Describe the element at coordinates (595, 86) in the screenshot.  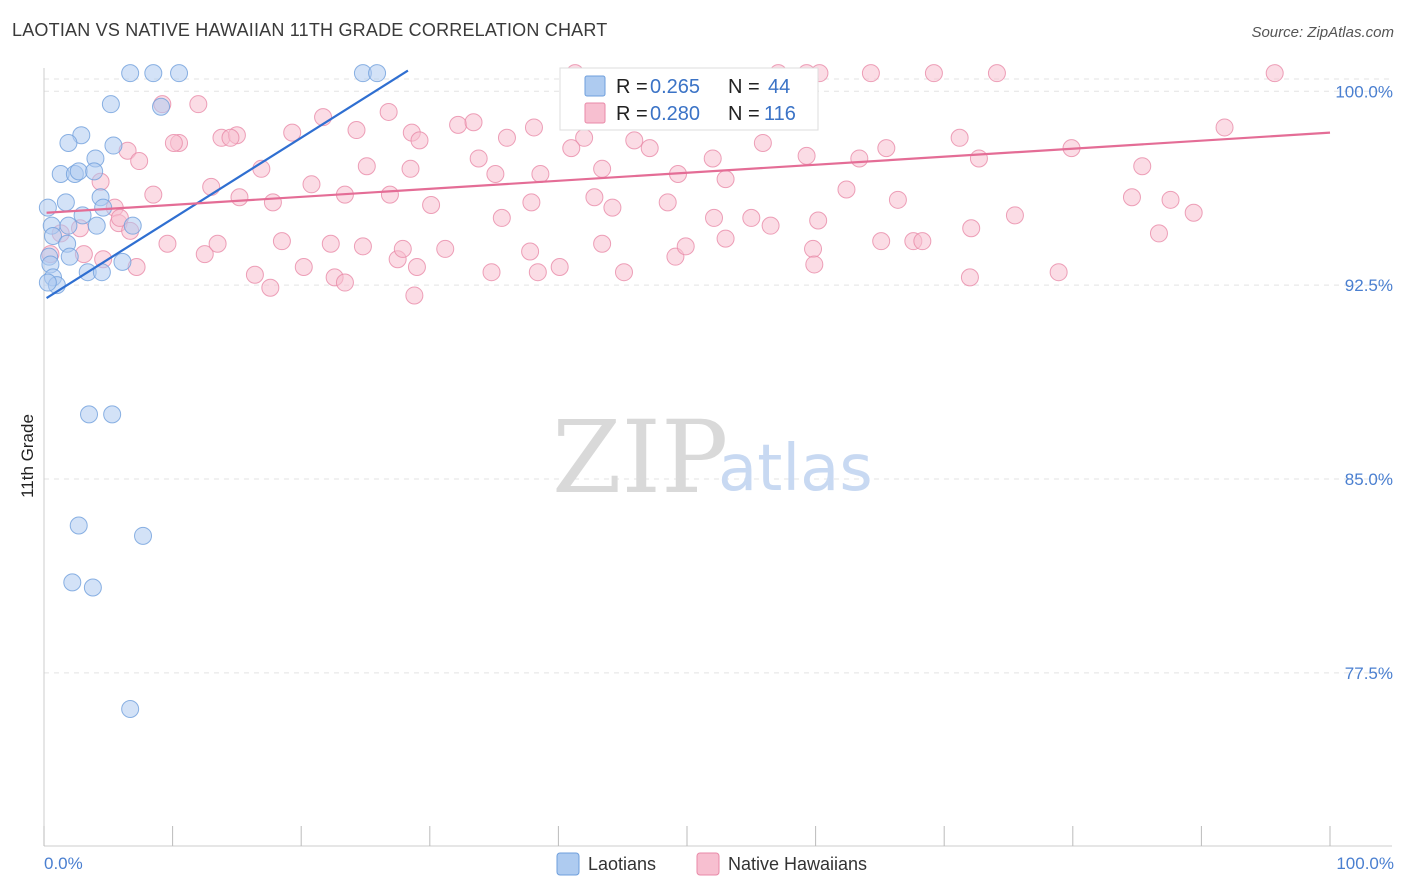
I see `legend-swatch-laotians` at that location.